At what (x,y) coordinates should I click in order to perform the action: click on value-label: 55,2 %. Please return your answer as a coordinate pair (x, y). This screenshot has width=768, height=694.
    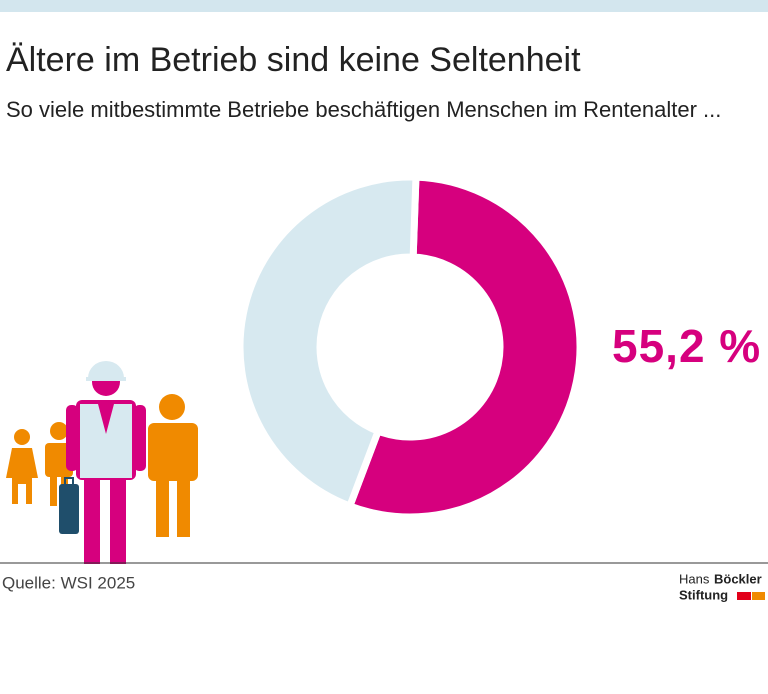
    Looking at the image, I should click on (686, 346).